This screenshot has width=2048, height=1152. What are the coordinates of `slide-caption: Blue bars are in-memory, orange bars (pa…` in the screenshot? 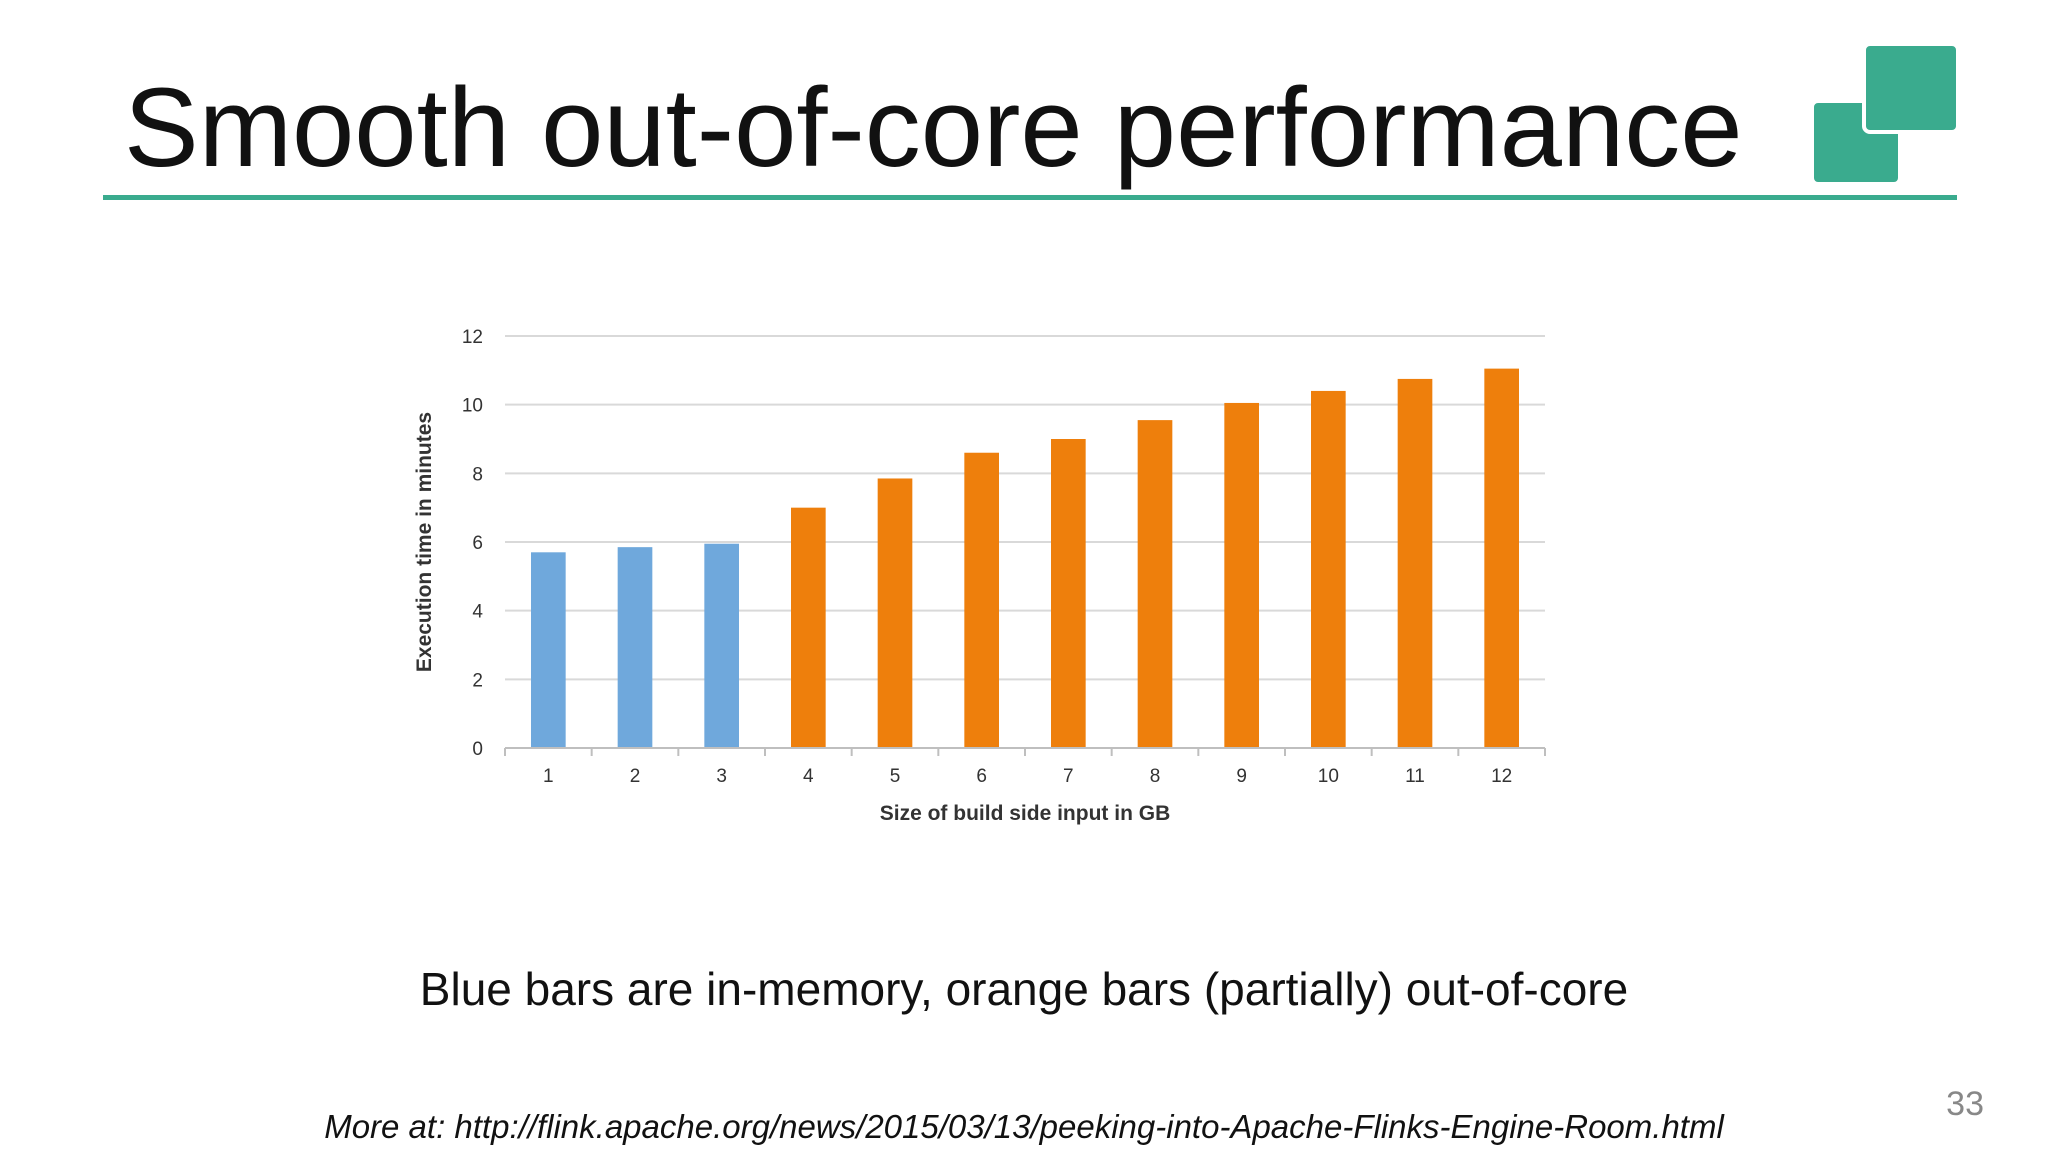 It's located at (1024, 989).